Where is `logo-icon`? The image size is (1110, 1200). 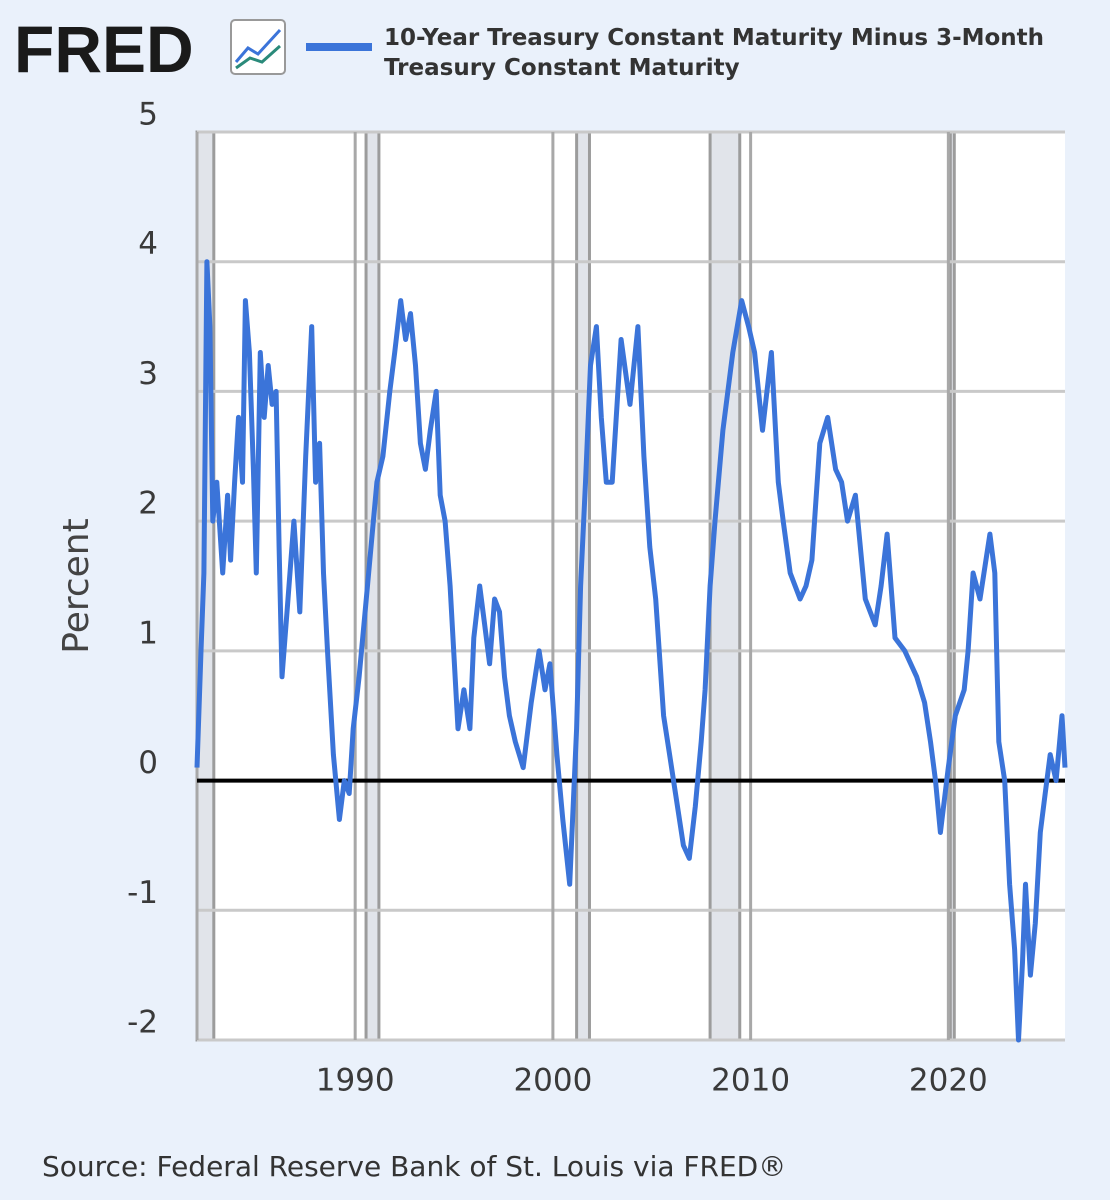
logo-icon is located at coordinates (258, 47).